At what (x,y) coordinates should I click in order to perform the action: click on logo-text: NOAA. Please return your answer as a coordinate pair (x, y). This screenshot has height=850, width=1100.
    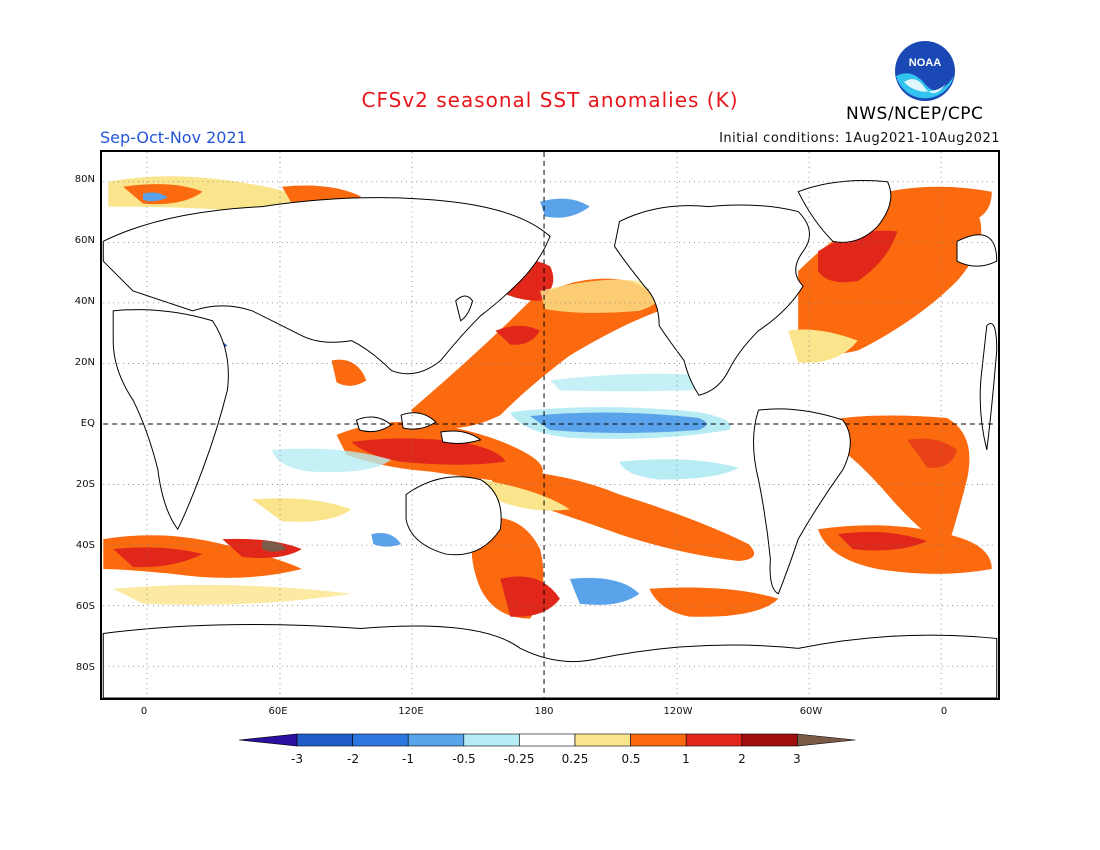
    Looking at the image, I should click on (925, 63).